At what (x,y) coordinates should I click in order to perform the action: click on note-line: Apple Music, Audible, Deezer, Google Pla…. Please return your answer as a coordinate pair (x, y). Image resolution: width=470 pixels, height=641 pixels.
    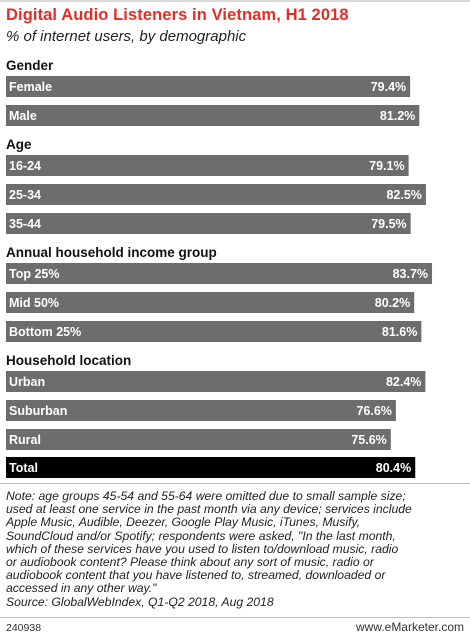
    Looking at the image, I should click on (183, 522).